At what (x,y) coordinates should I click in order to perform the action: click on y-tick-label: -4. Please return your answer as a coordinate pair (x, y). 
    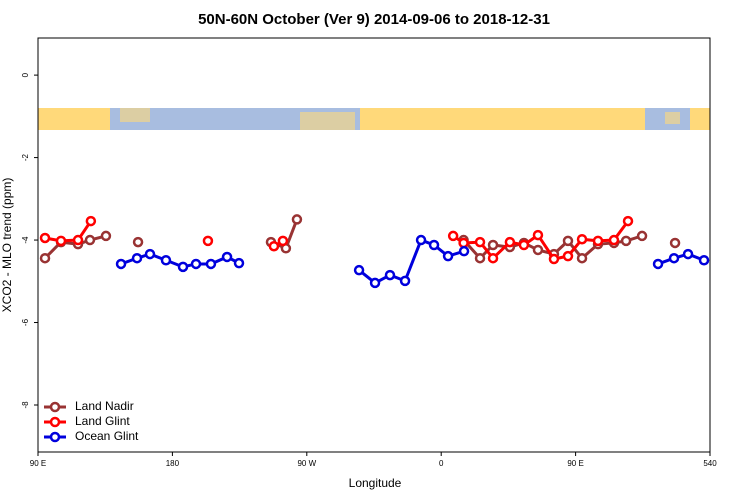
    Looking at the image, I should click on (25, 240).